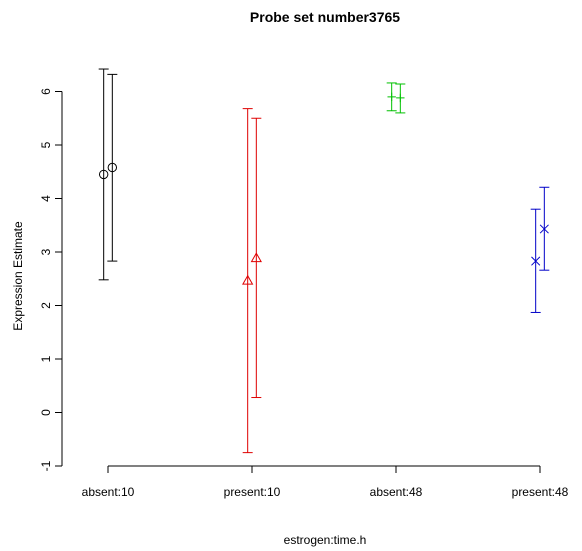  What do you see at coordinates (46, 198) in the screenshot?
I see `y-tick-label: 4` at bounding box center [46, 198].